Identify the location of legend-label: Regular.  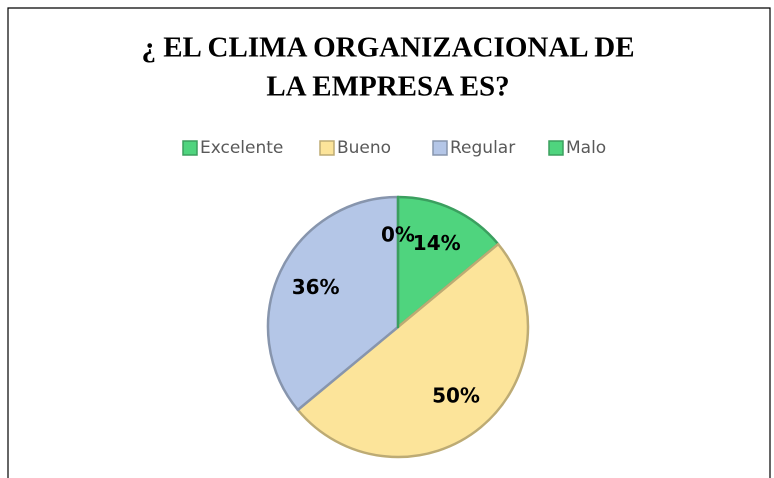
(482, 148).